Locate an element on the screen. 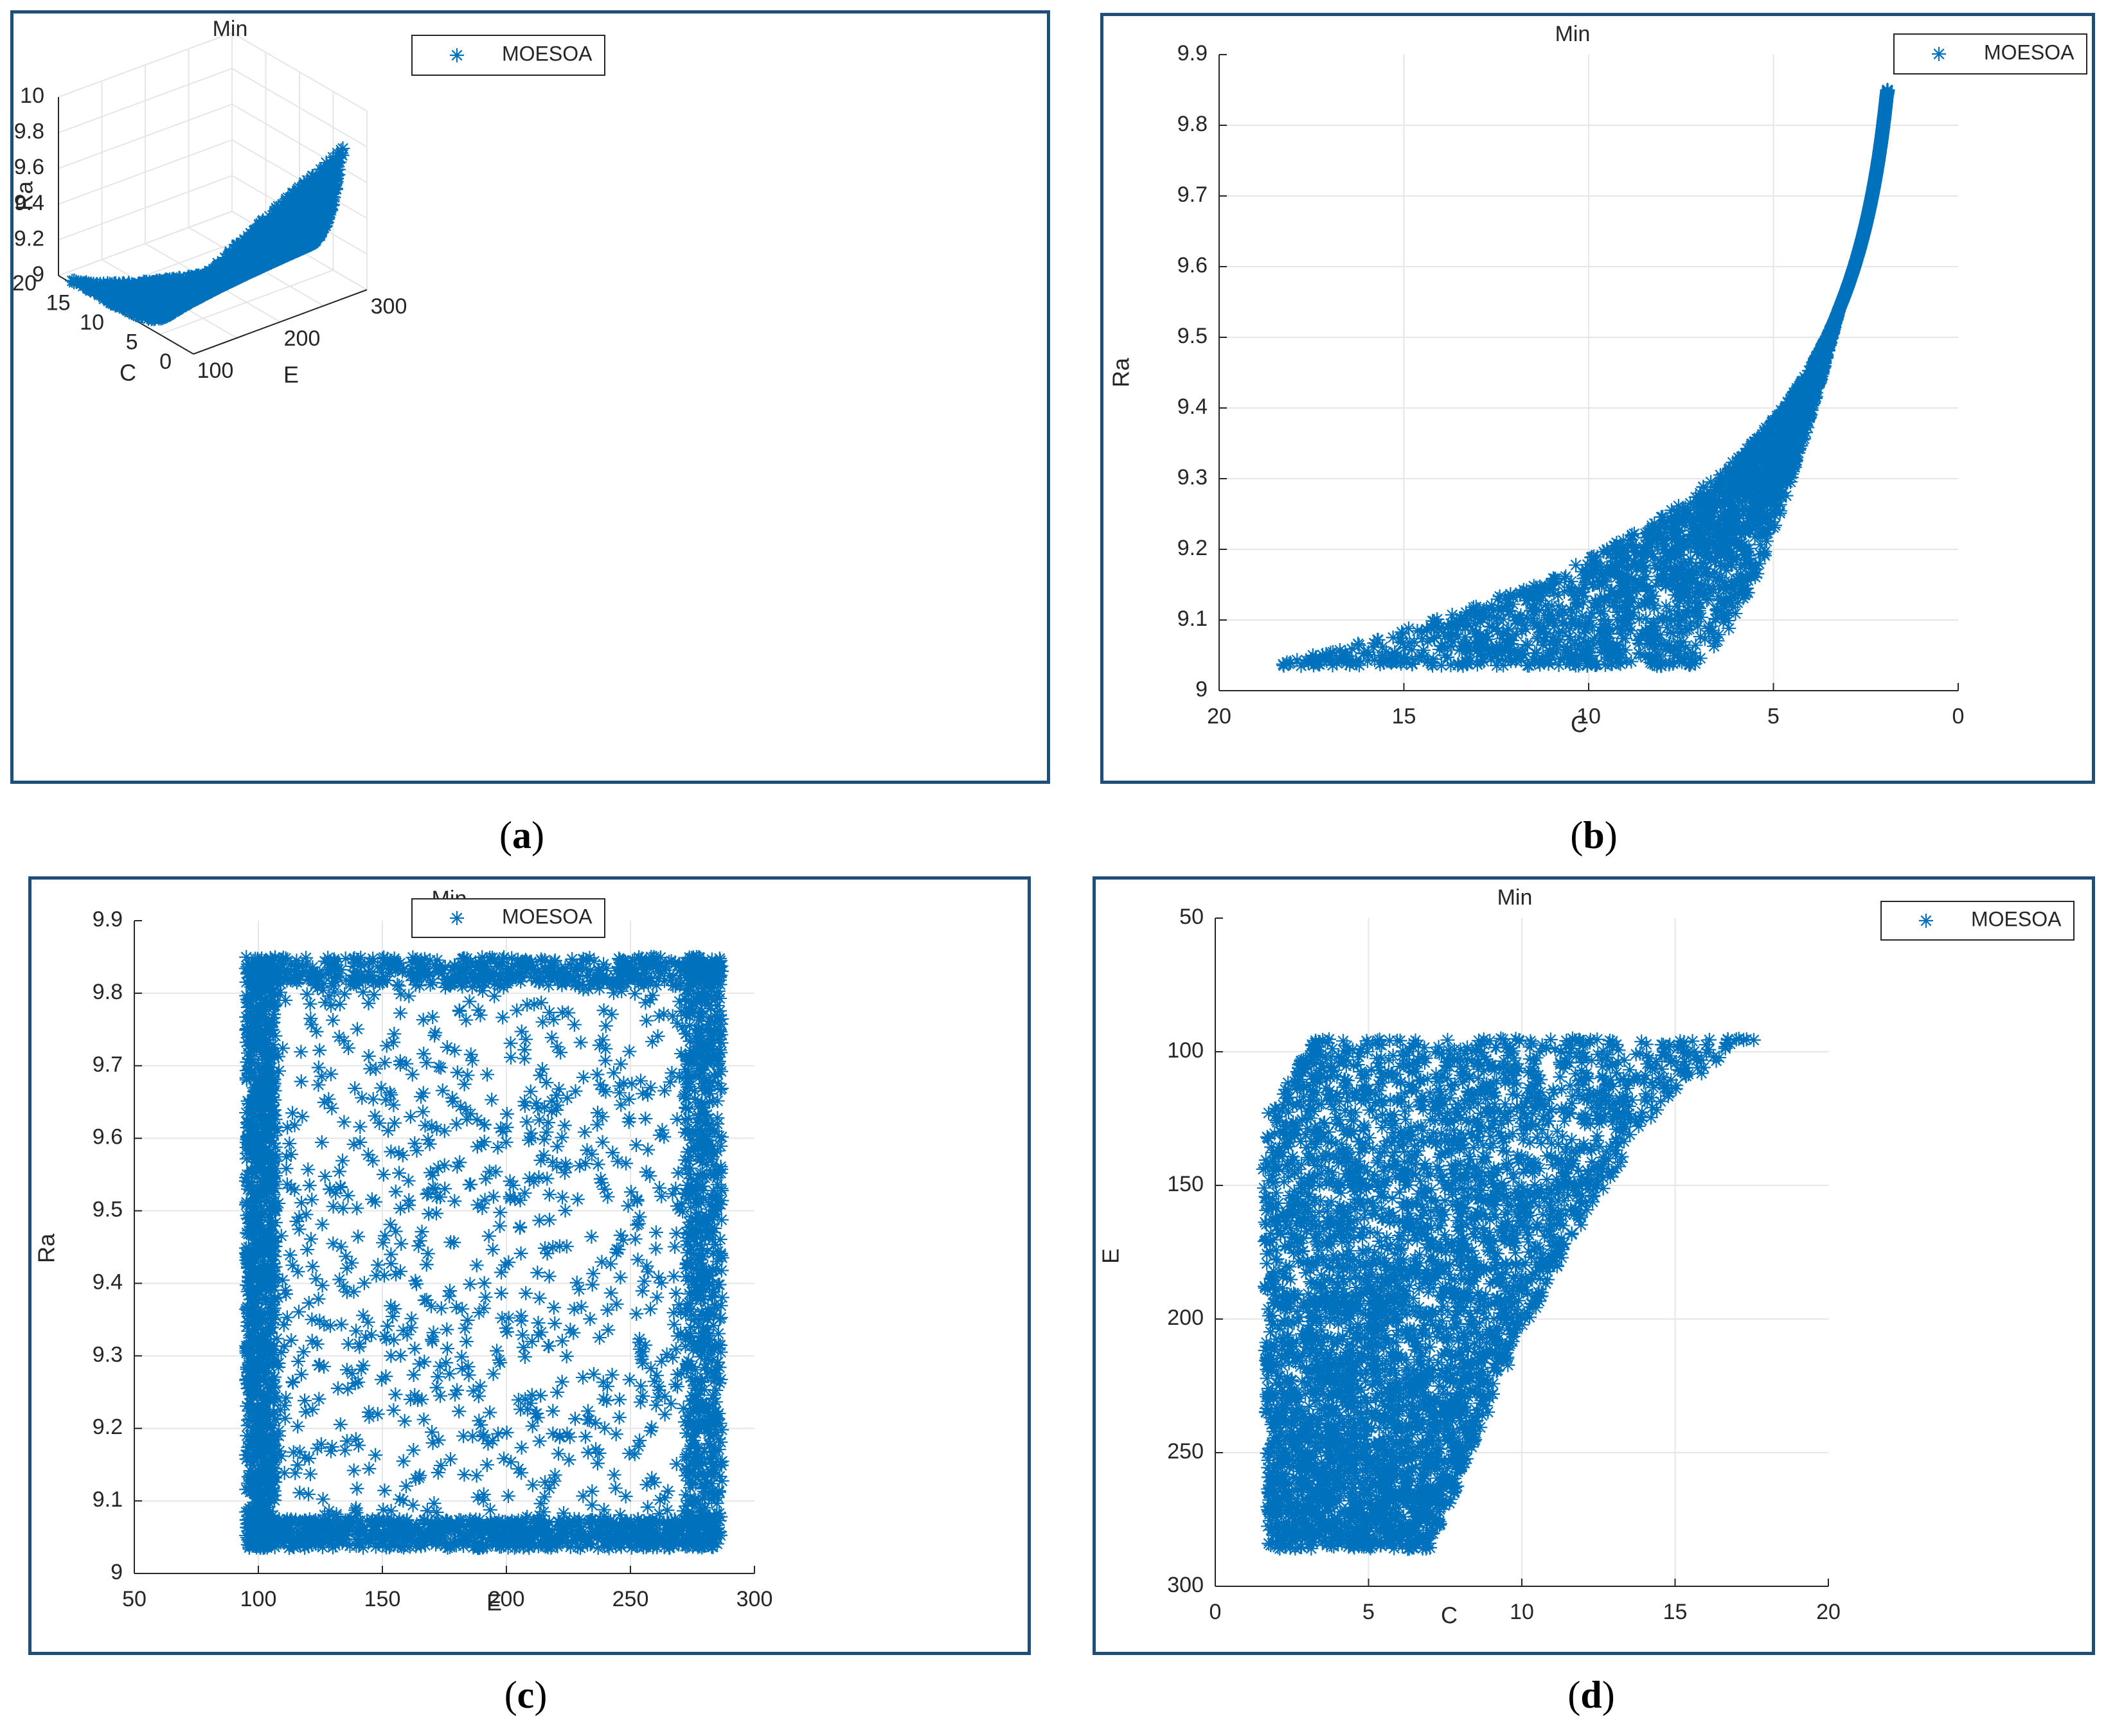 Image resolution: width=2106 pixels, height=1736 pixels. x-tick-label: 5 is located at coordinates (1773, 716).